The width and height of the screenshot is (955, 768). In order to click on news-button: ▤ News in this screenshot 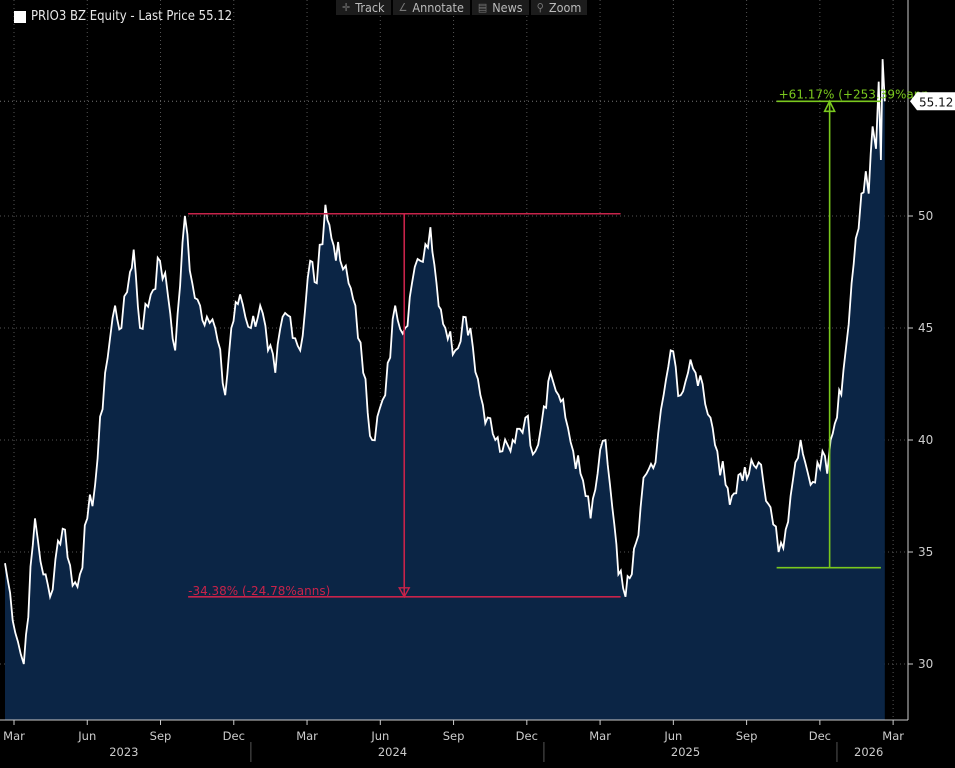, I will do `click(500, 7)`.